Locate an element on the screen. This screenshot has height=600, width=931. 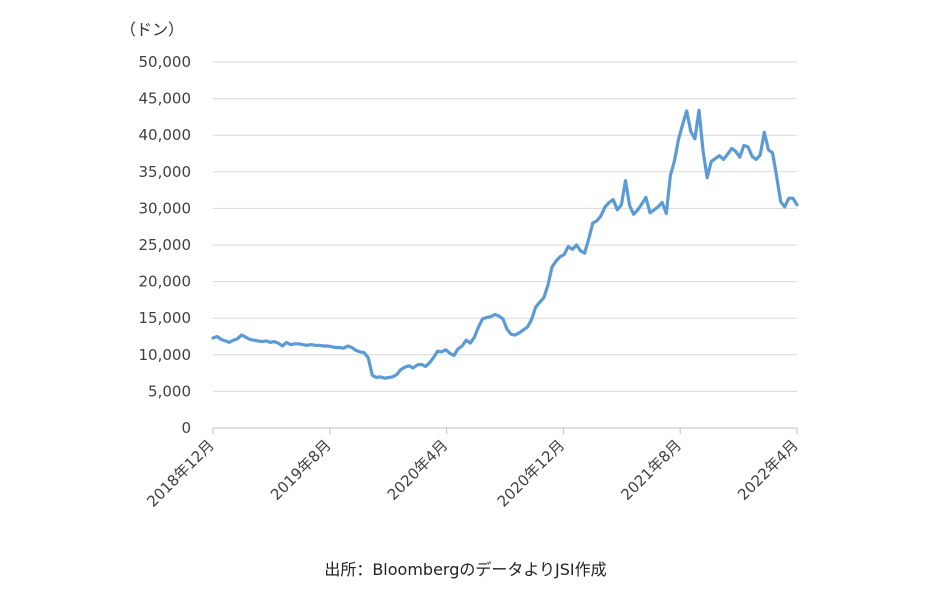
y-tick-label: 5,000 is located at coordinates (169, 391).